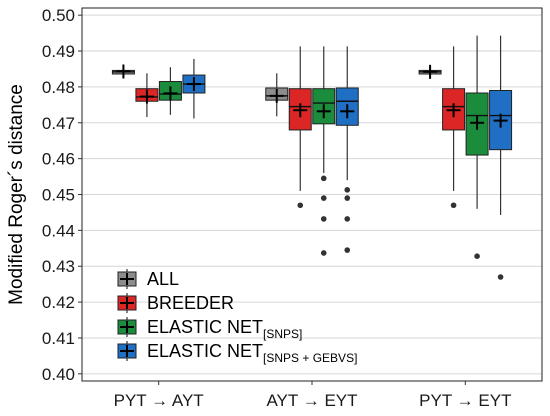 The width and height of the screenshot is (550, 416). Describe the element at coordinates (58, 230) in the screenshot. I see `y-tick-label: 0.44` at that location.